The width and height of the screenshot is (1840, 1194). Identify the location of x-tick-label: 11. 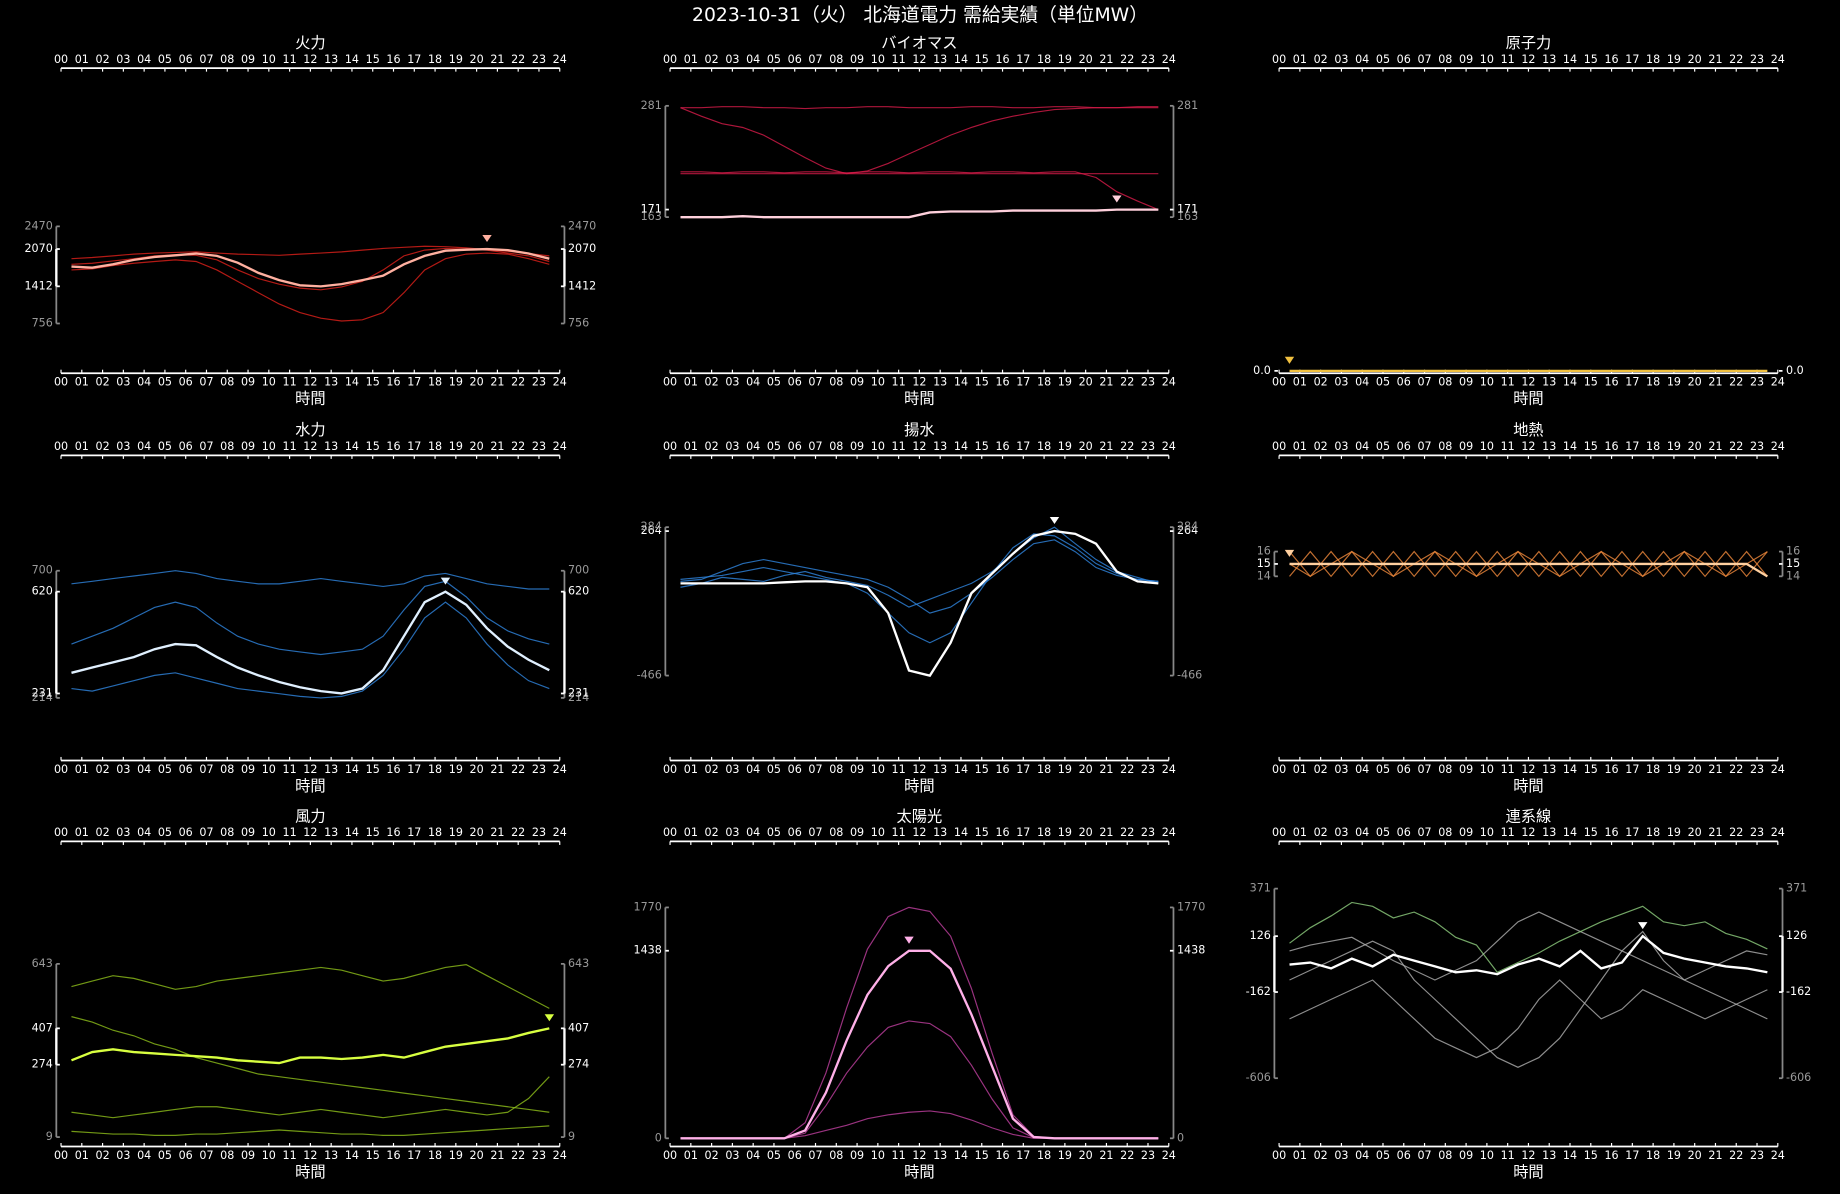
(1508, 59).